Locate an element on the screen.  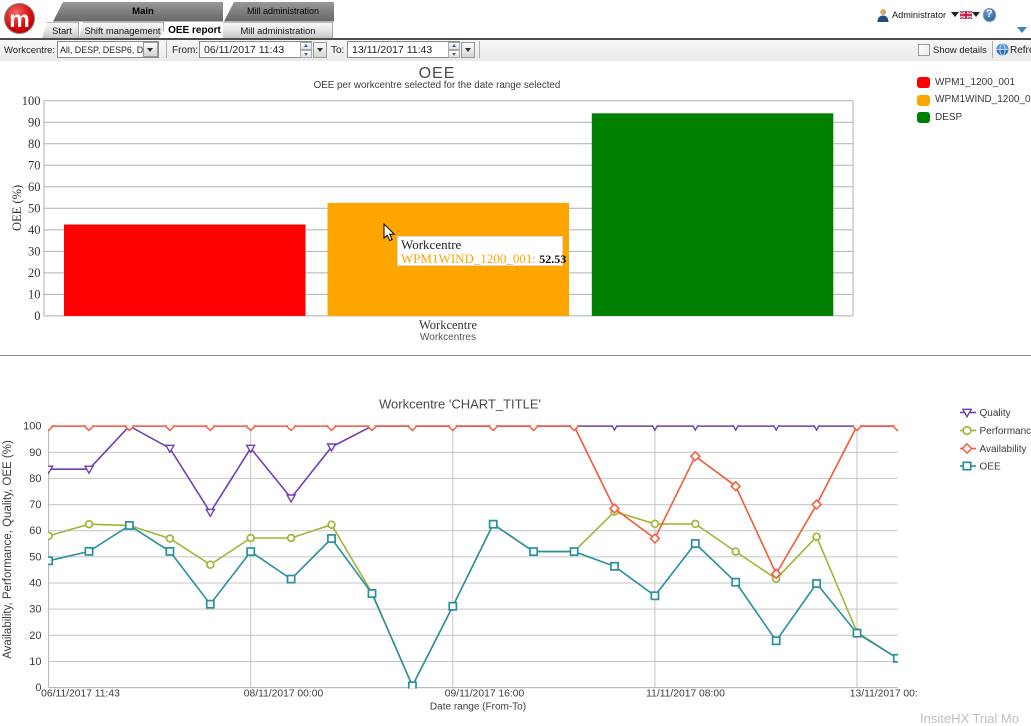
svg-text: Availability is located at coordinates (1003, 449).